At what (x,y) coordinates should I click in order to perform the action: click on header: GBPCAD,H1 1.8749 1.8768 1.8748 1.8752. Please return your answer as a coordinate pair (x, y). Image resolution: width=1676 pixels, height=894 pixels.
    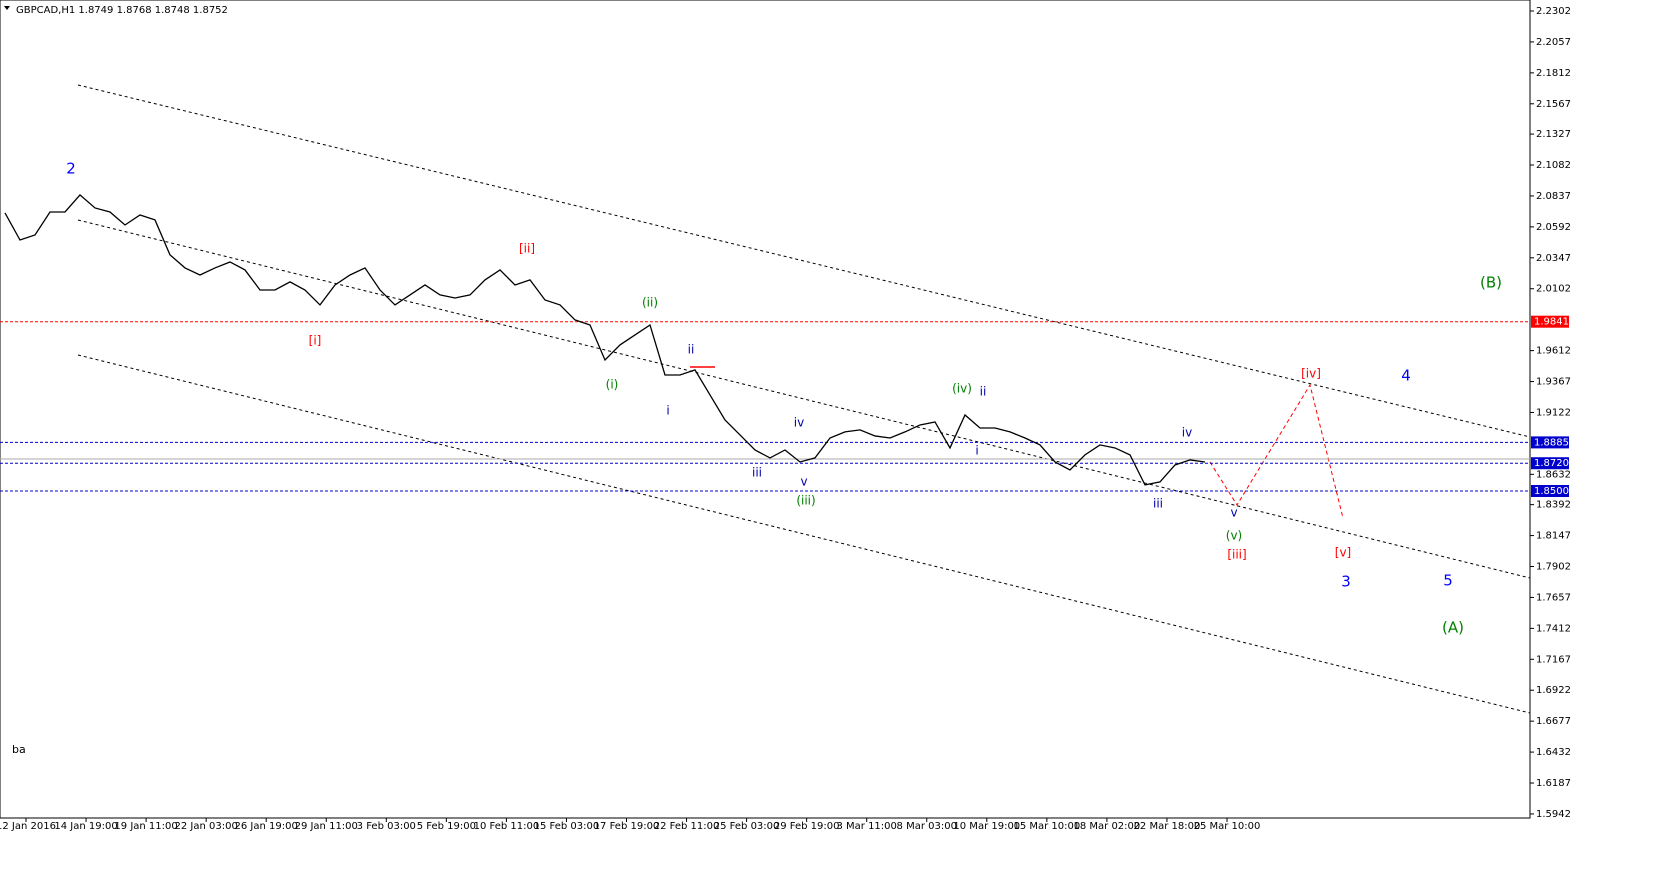
    Looking at the image, I should click on (122, 10).